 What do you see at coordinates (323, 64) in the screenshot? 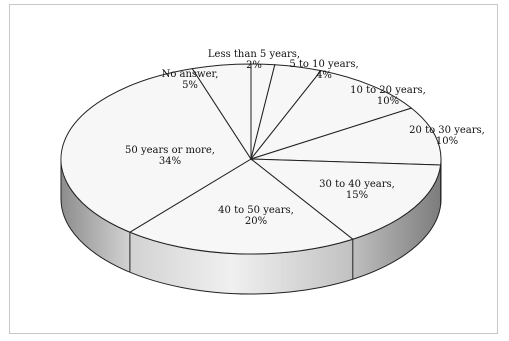
I see `slice-label: 5 to 10 years,` at bounding box center [323, 64].